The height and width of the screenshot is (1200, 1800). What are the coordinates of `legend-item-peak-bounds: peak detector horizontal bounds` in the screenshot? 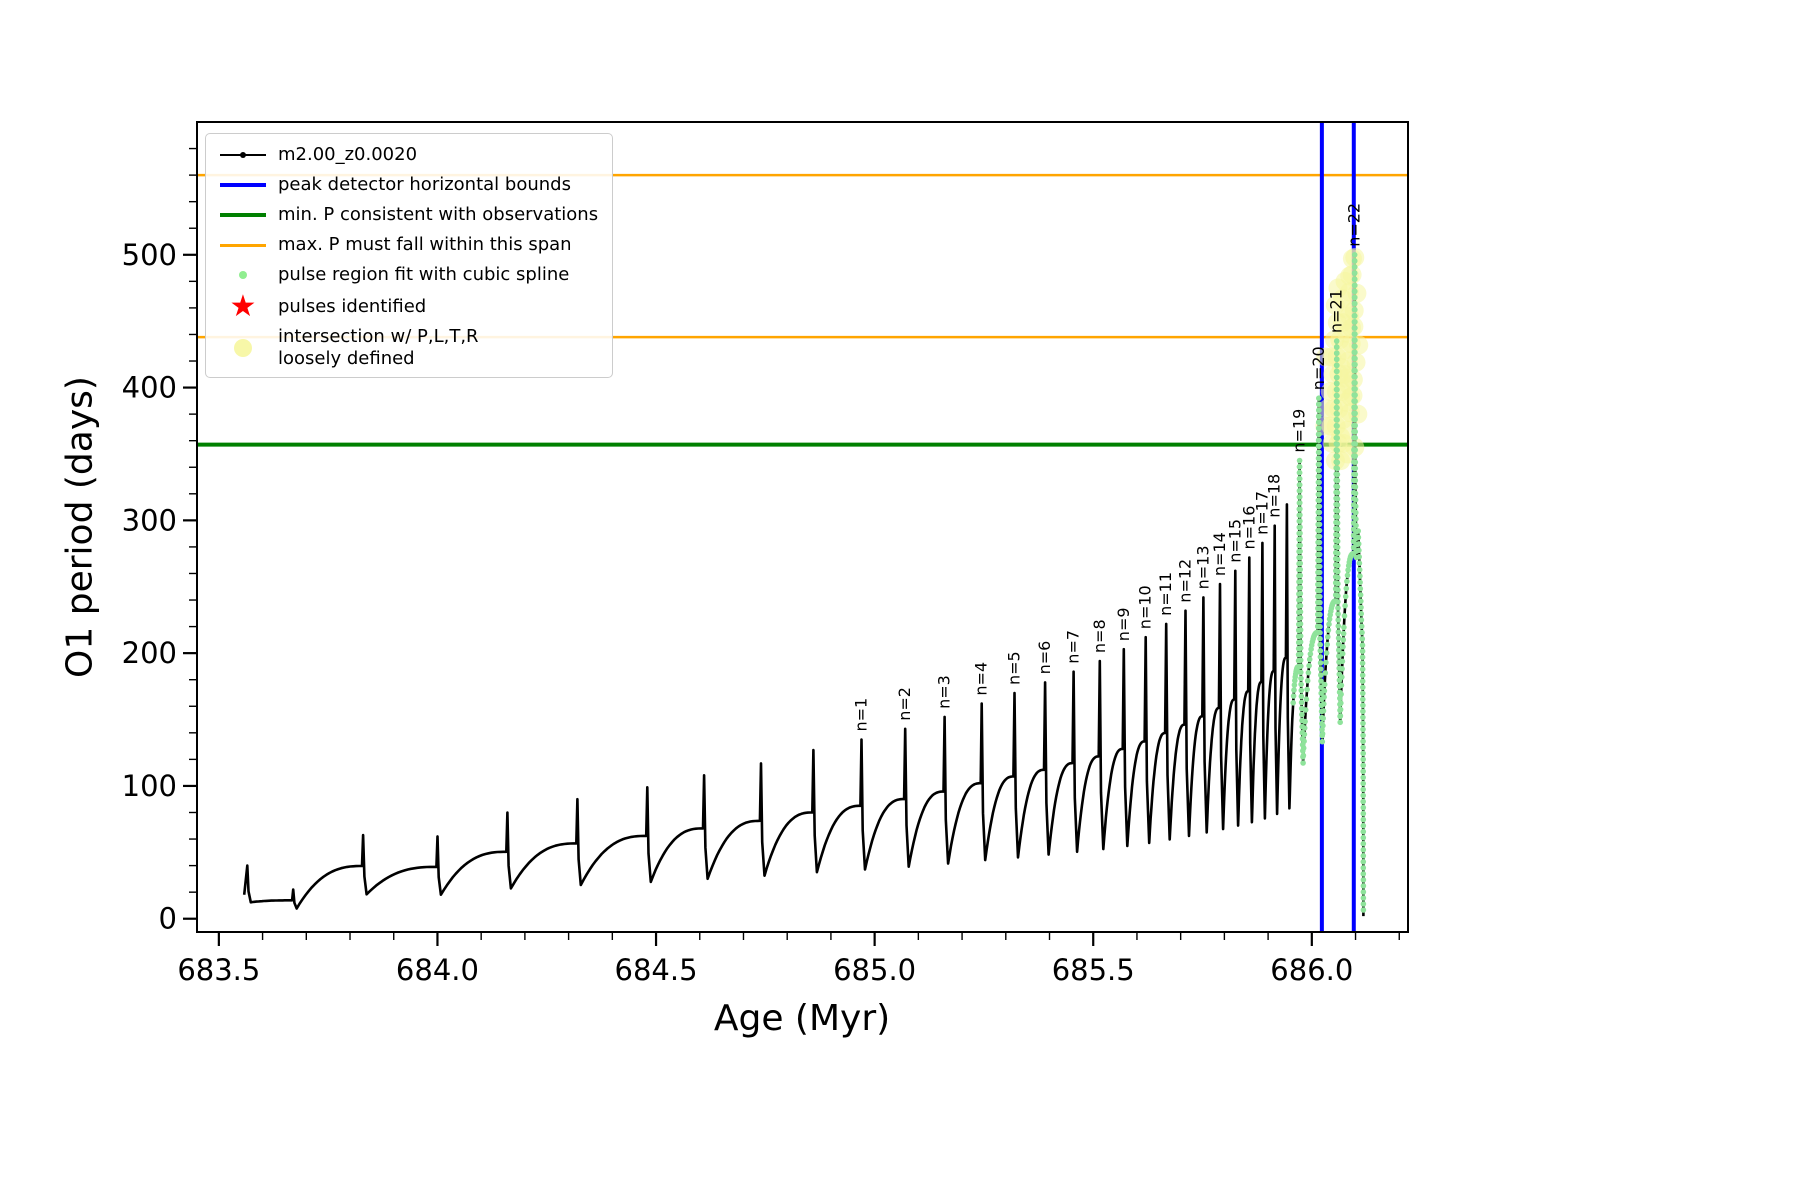 It's located at (409, 185).